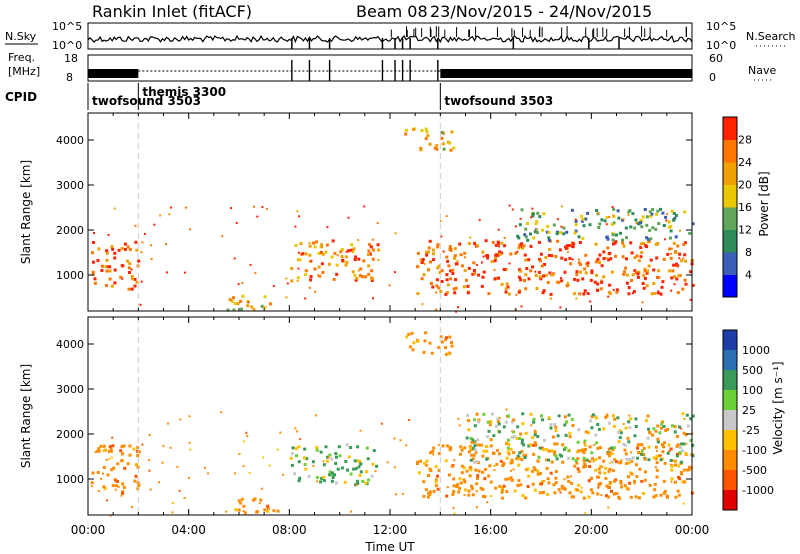  Describe the element at coordinates (730, 196) in the screenshot. I see `colorbar-swatch` at that location.